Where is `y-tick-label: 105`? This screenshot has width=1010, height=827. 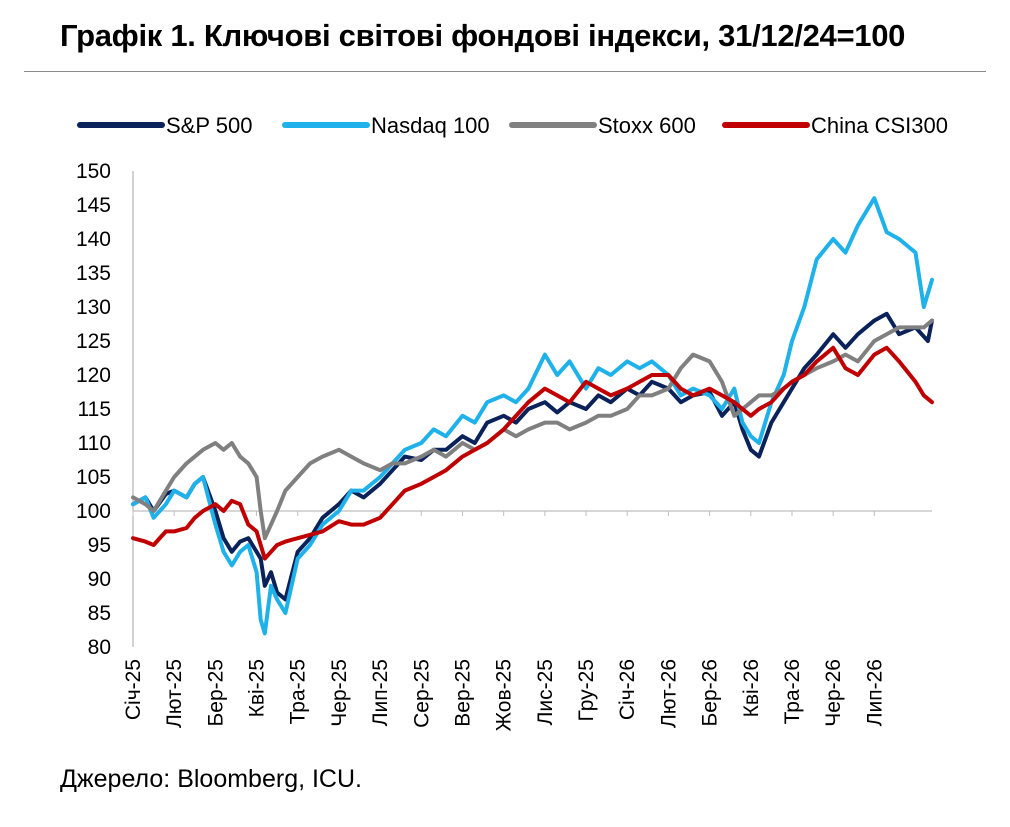 y-tick-label: 105 is located at coordinates (93, 477).